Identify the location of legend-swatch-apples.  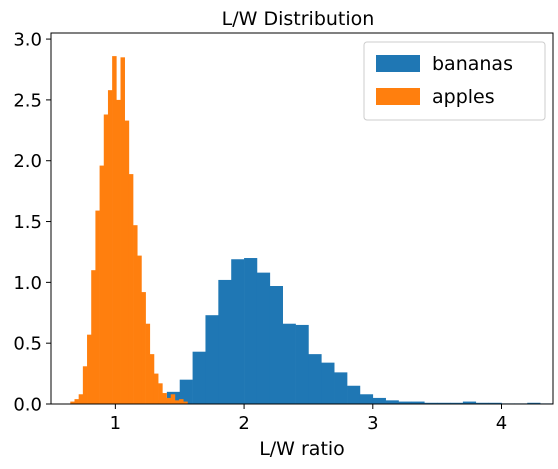
(398, 96).